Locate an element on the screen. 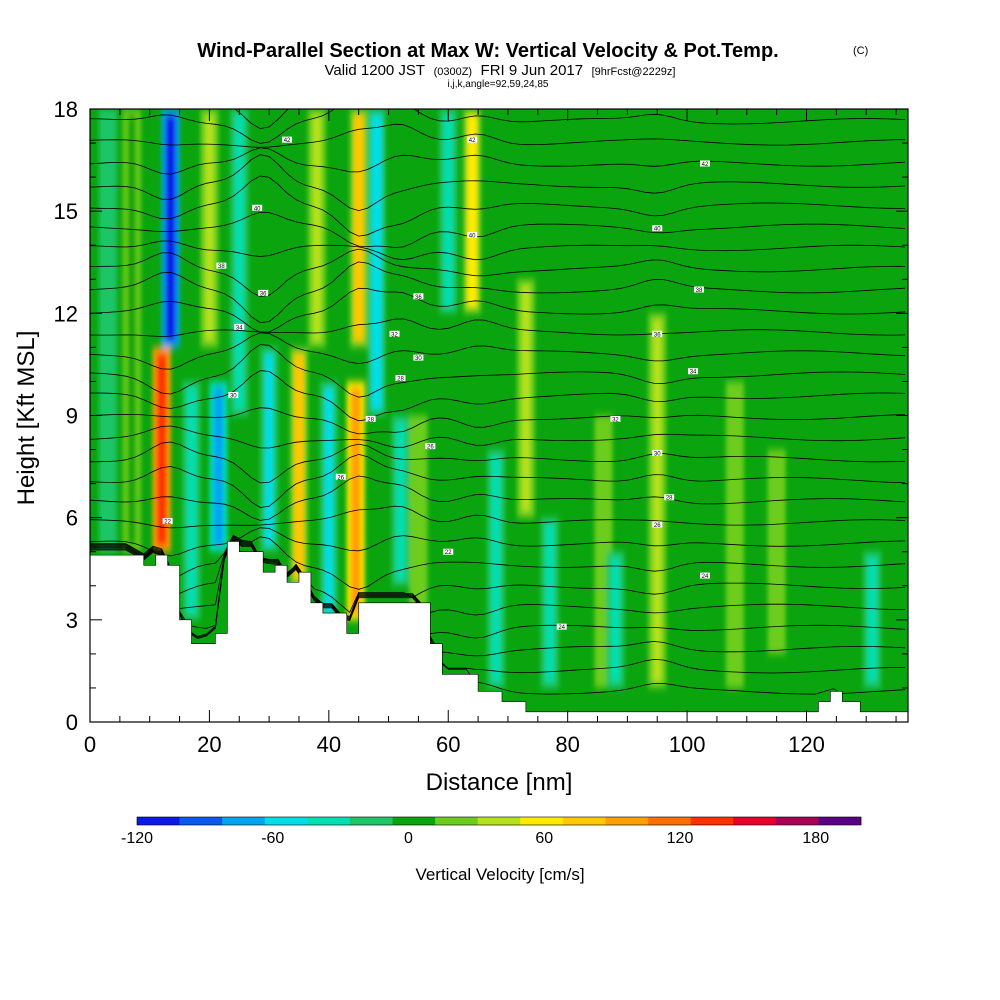 This screenshot has width=1000, height=1000. contour-label: 38 is located at coordinates (221, 267).